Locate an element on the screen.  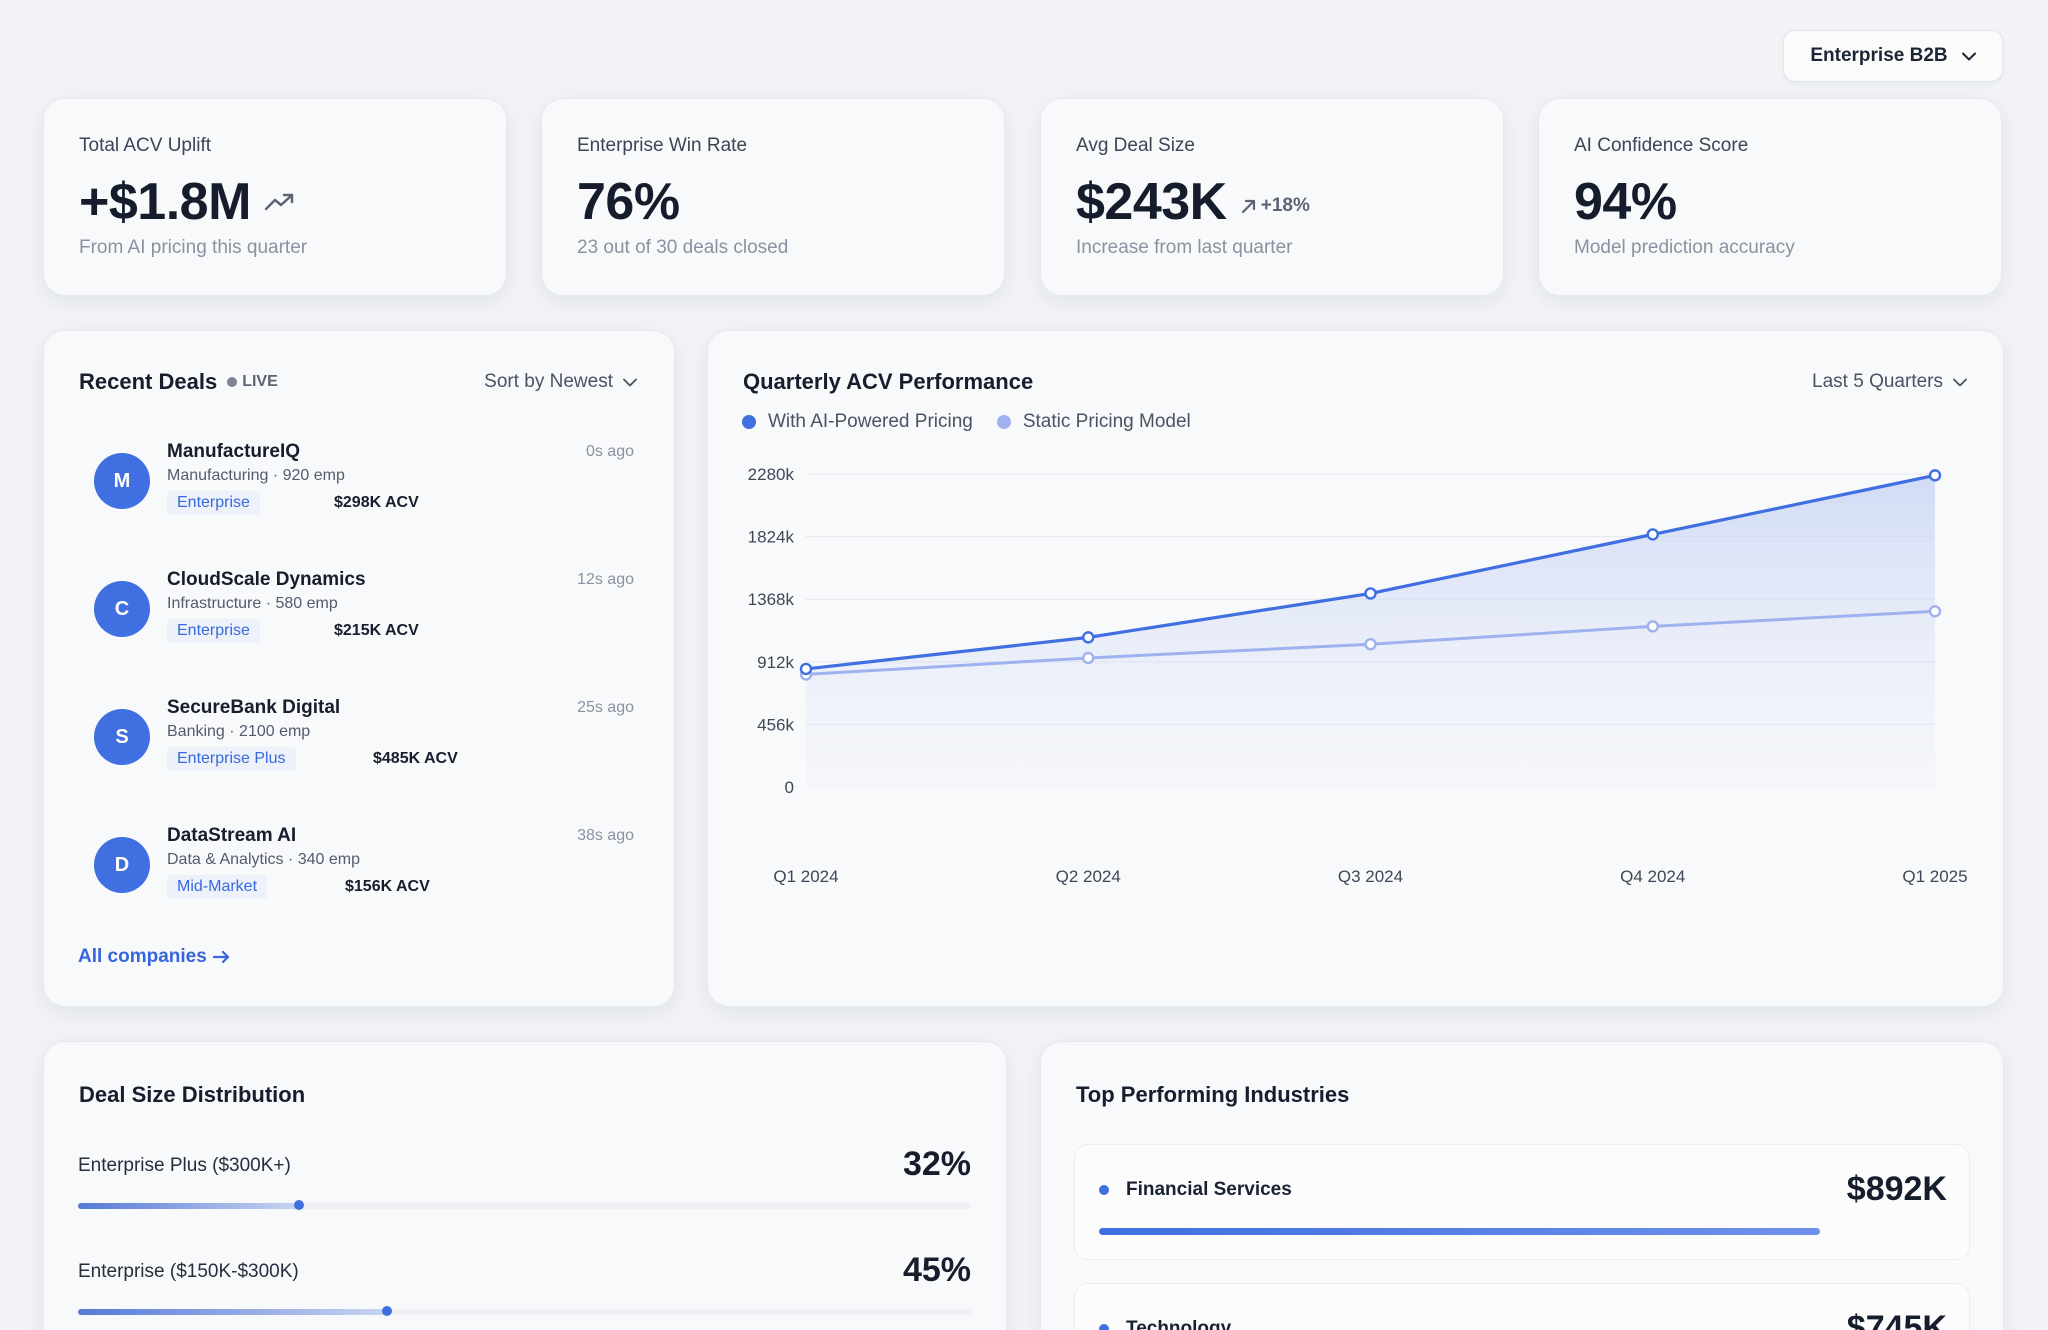
arrow-up-right-icon is located at coordinates (1248, 206).